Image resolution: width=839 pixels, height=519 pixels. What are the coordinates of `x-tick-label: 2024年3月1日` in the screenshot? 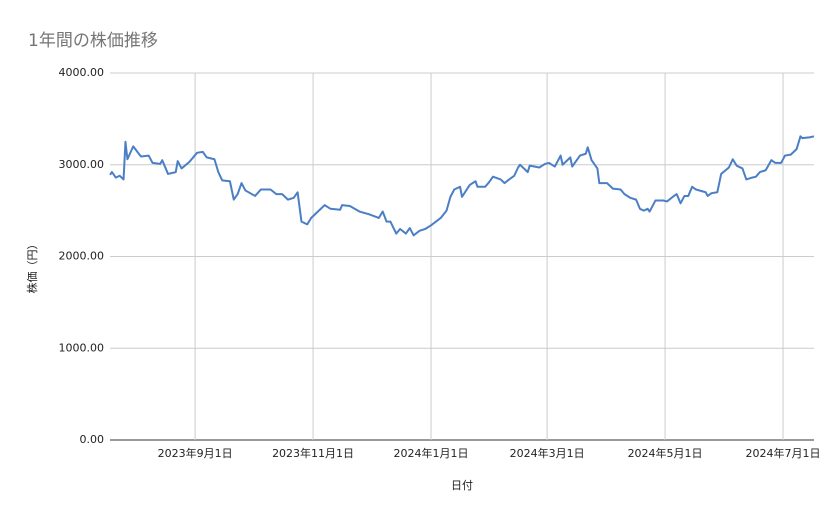 It's located at (547, 453).